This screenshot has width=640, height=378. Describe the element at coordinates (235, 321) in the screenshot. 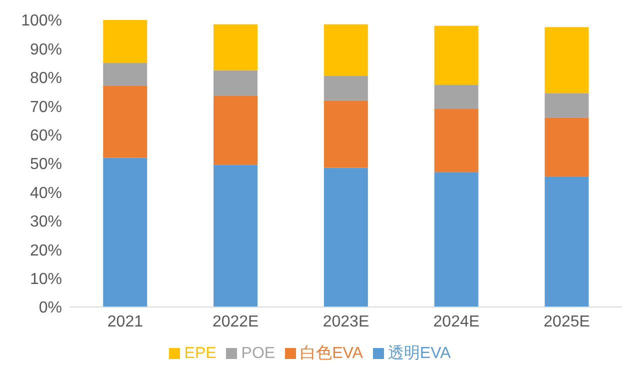

I see `x-tick-label: 2022E` at that location.